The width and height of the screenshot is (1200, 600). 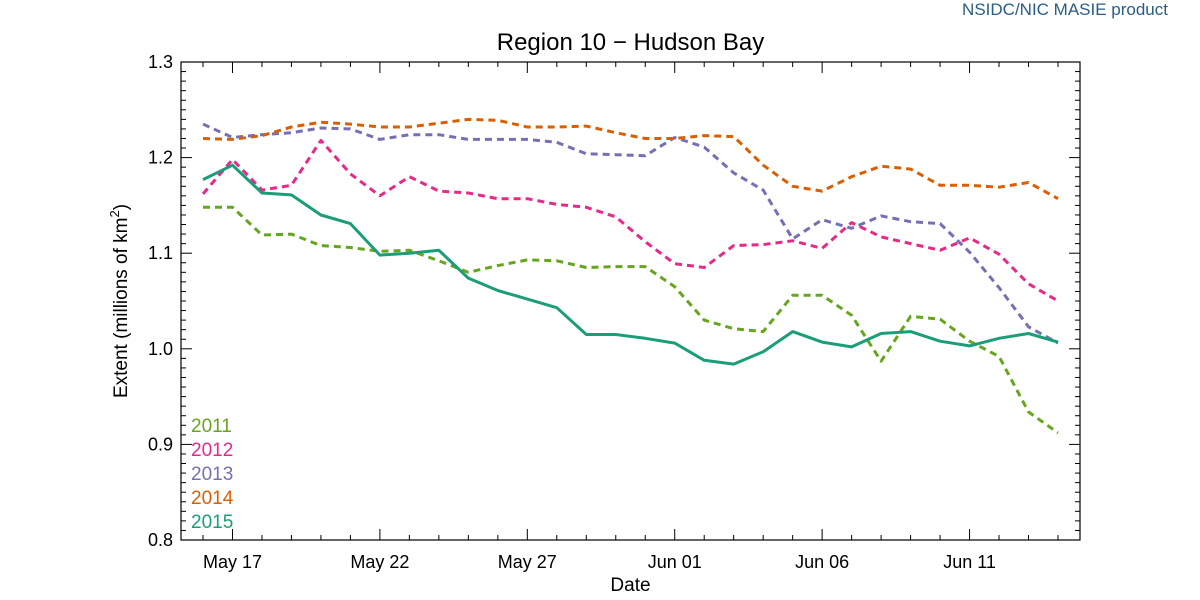 I want to click on chart-title: Region 10 − Hudson Bay, so click(x=631, y=42).